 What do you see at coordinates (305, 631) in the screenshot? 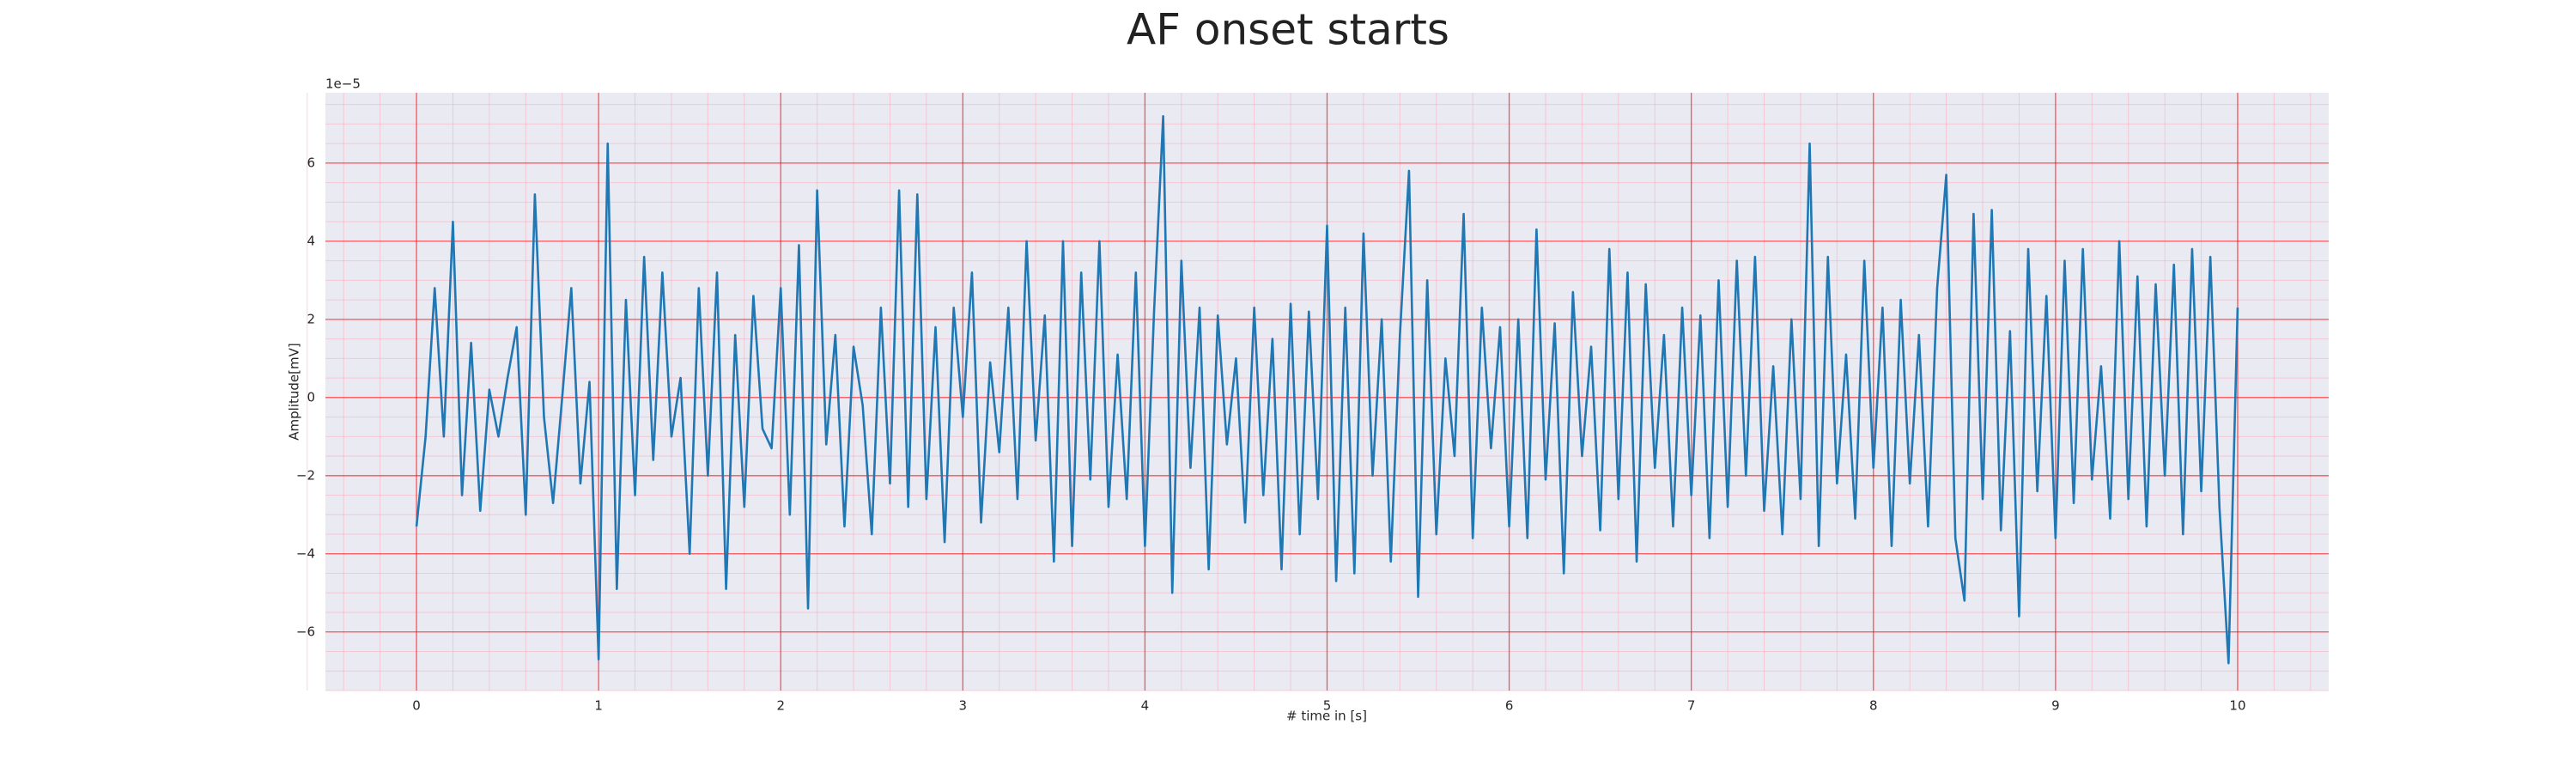
I see `y-tick-label: −6` at bounding box center [305, 631].